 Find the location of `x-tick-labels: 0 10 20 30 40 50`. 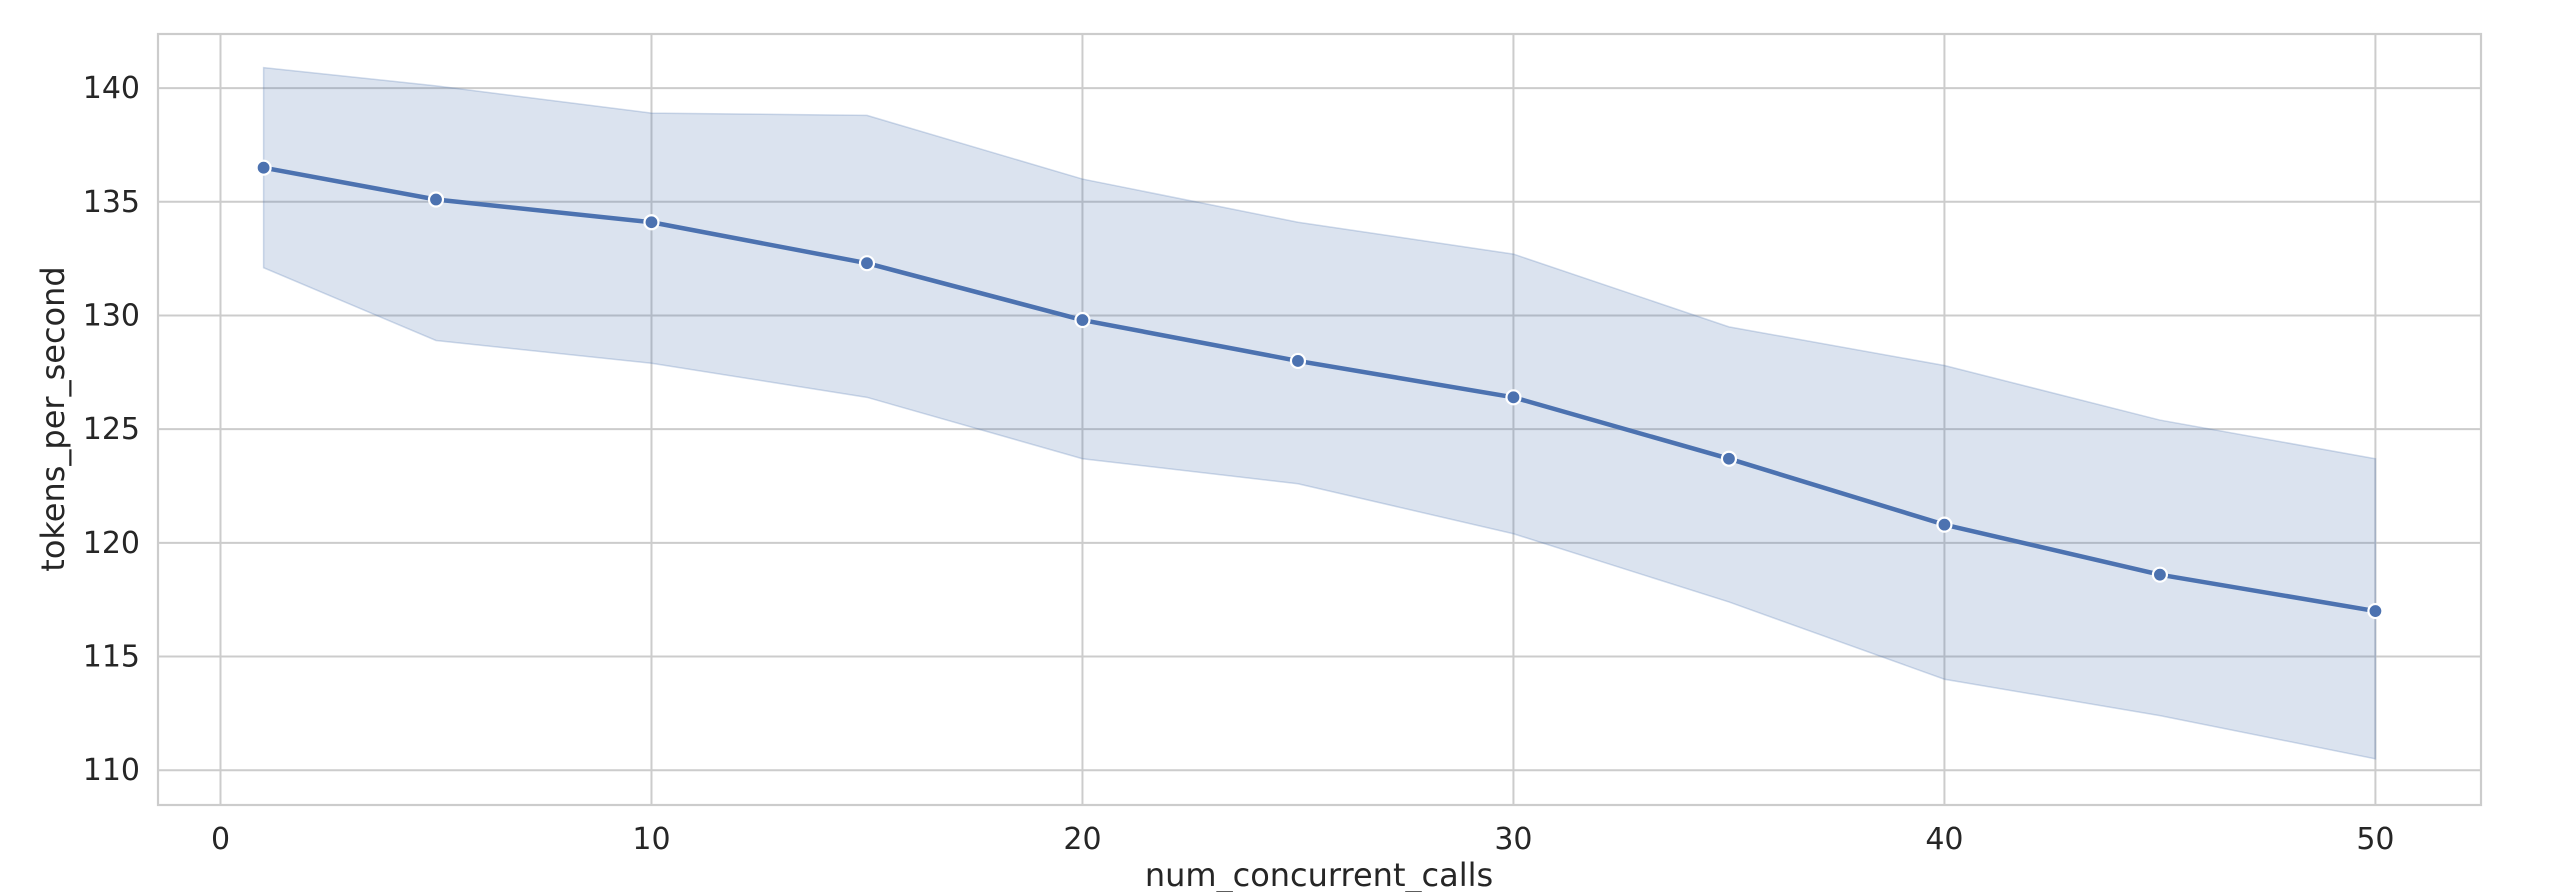

x-tick-labels: 0 10 20 30 40 50 is located at coordinates (1303, 839).